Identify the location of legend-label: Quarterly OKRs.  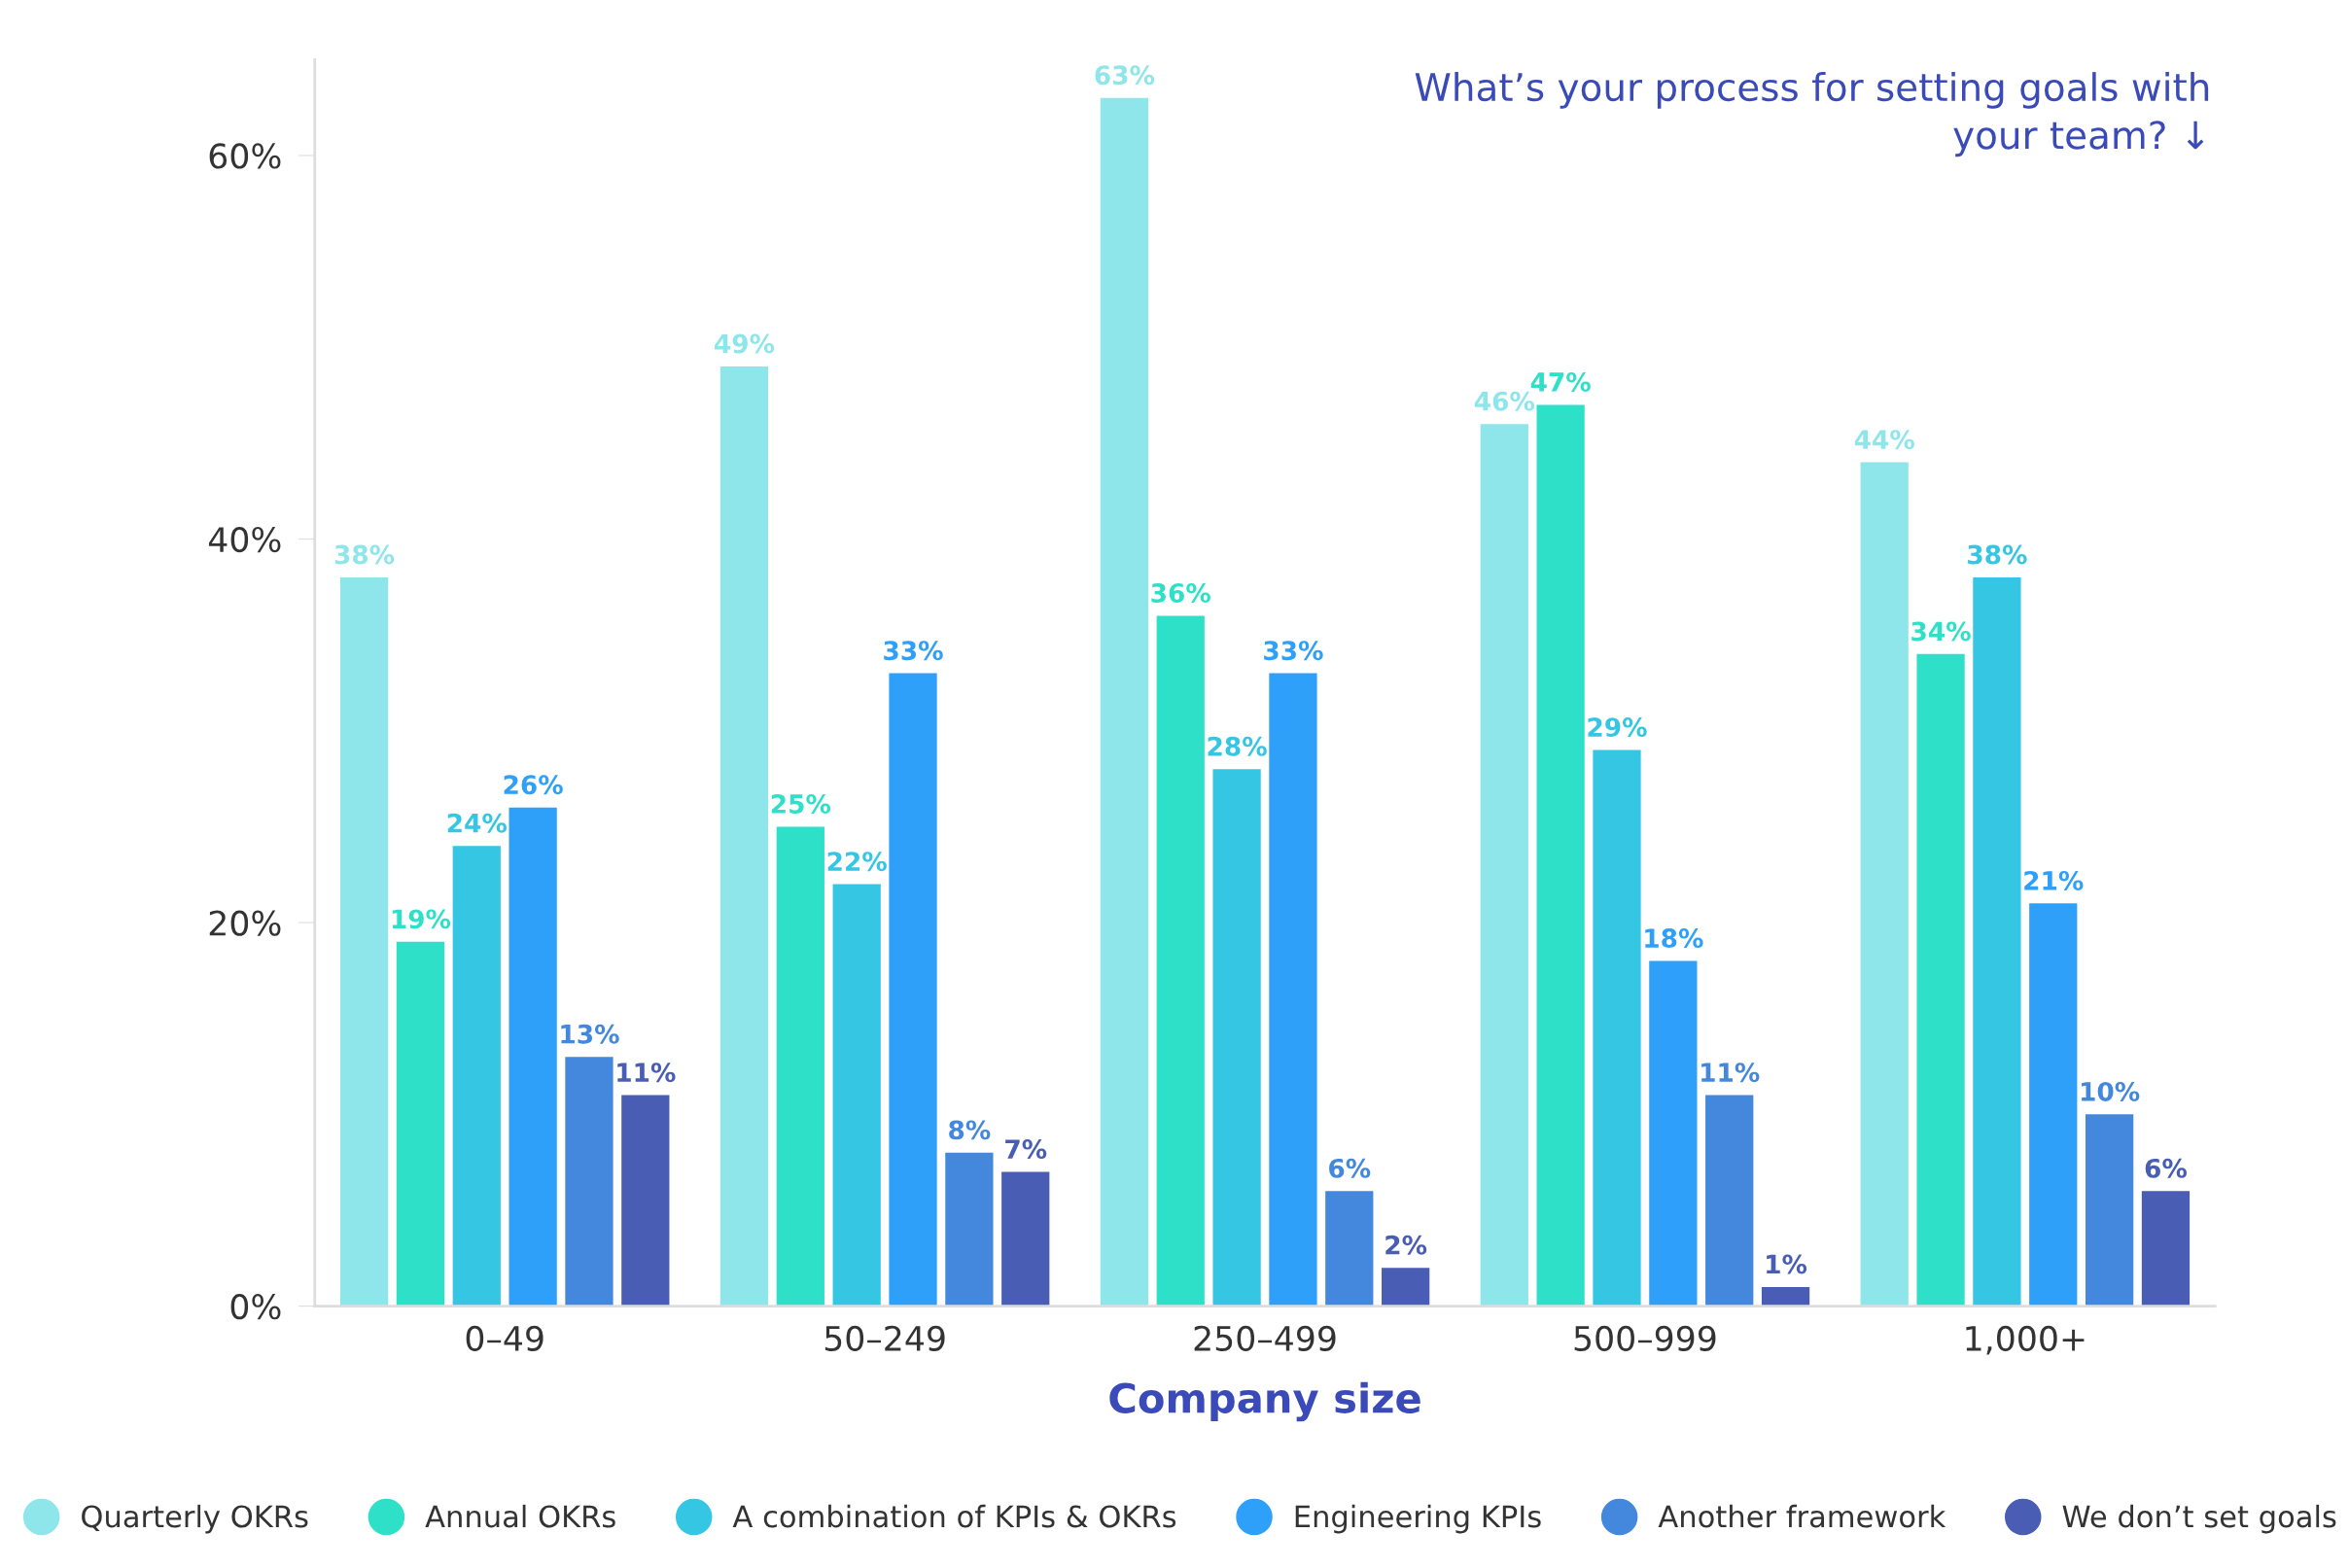
(195, 1519).